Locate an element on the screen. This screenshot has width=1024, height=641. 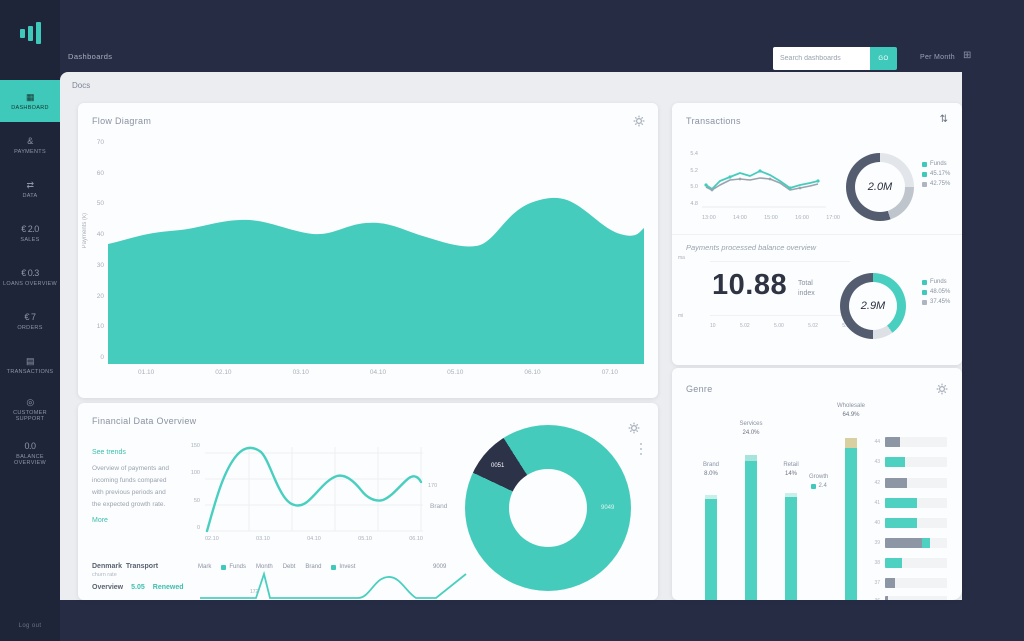
big-number-caption: Total index is located at coordinates (806, 288).